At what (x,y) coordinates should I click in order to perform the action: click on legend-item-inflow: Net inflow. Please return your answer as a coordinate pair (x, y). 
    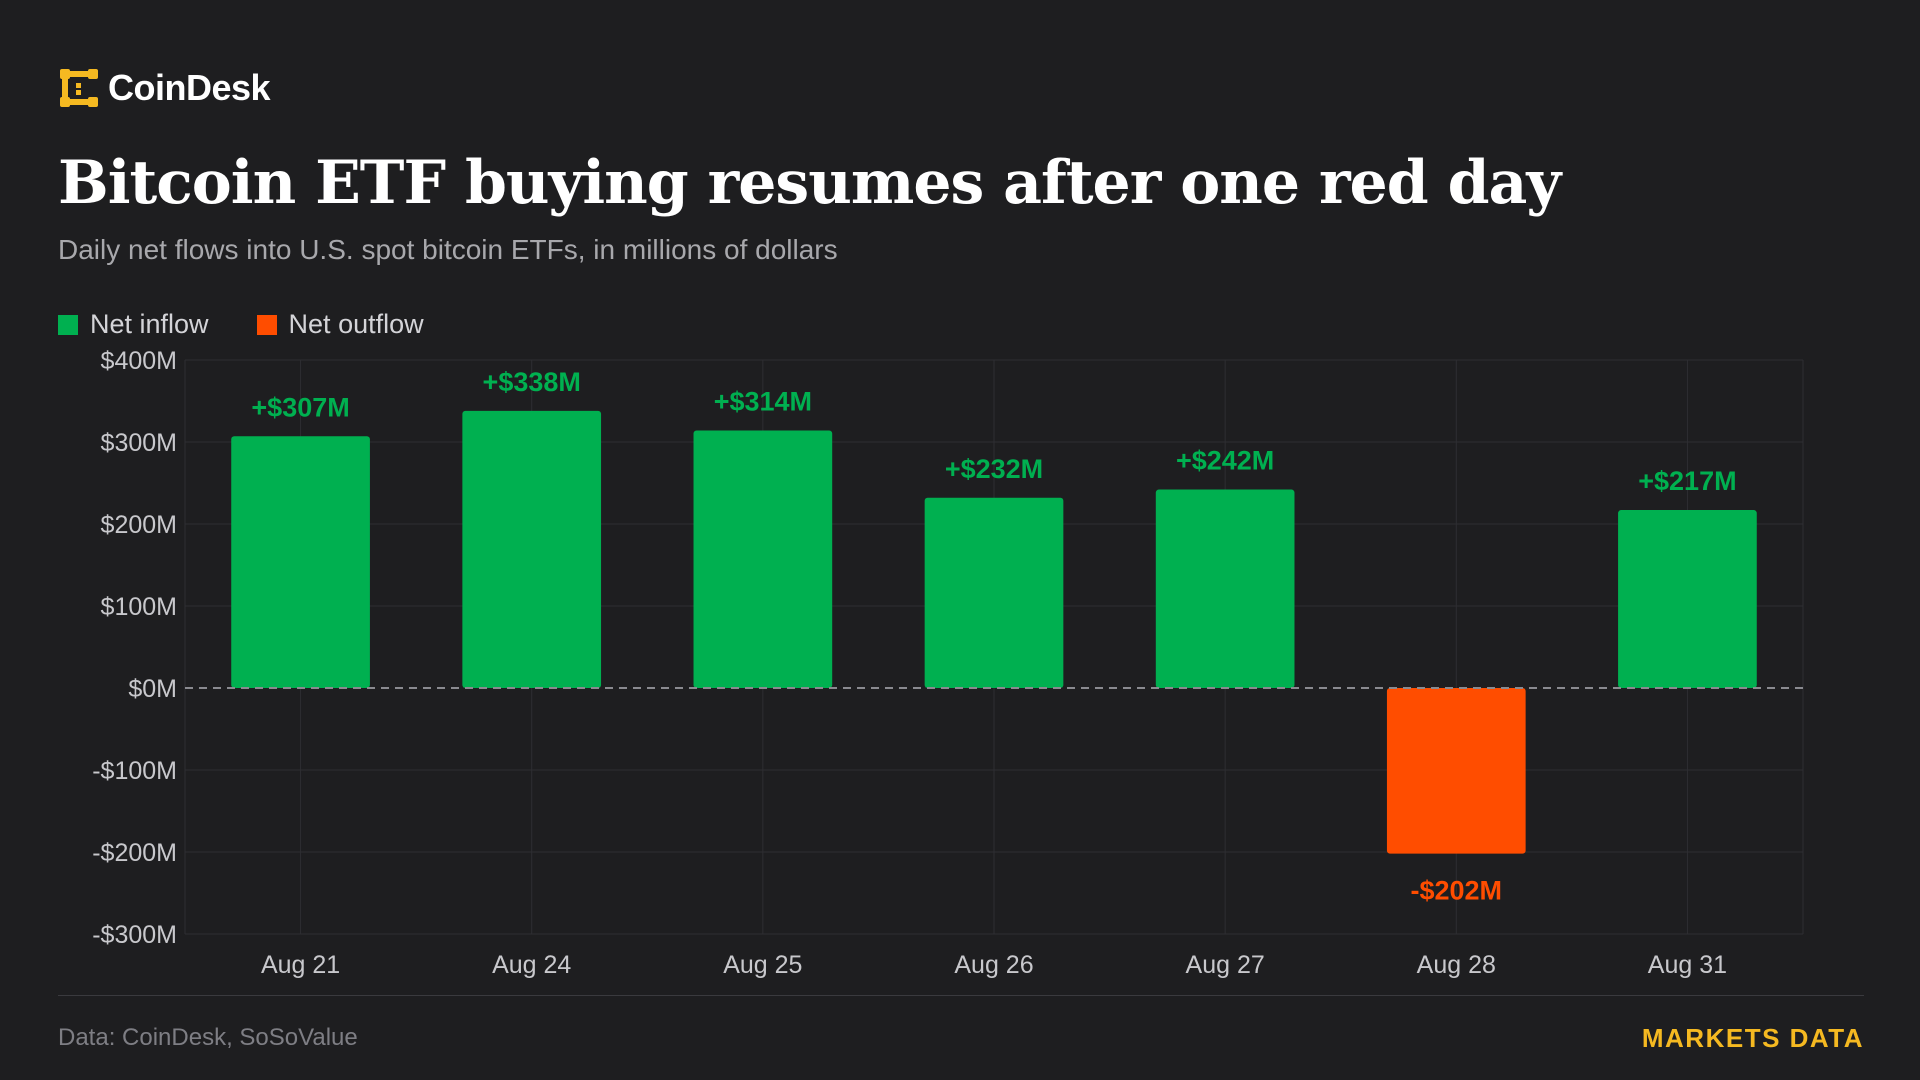
    Looking at the image, I should click on (133, 324).